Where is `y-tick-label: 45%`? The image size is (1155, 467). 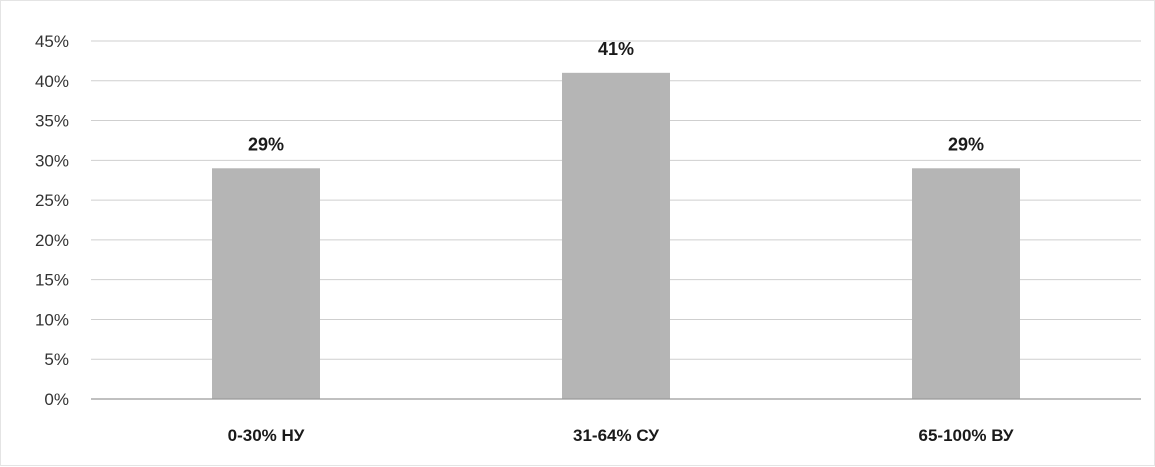 y-tick-label: 45% is located at coordinates (52, 41).